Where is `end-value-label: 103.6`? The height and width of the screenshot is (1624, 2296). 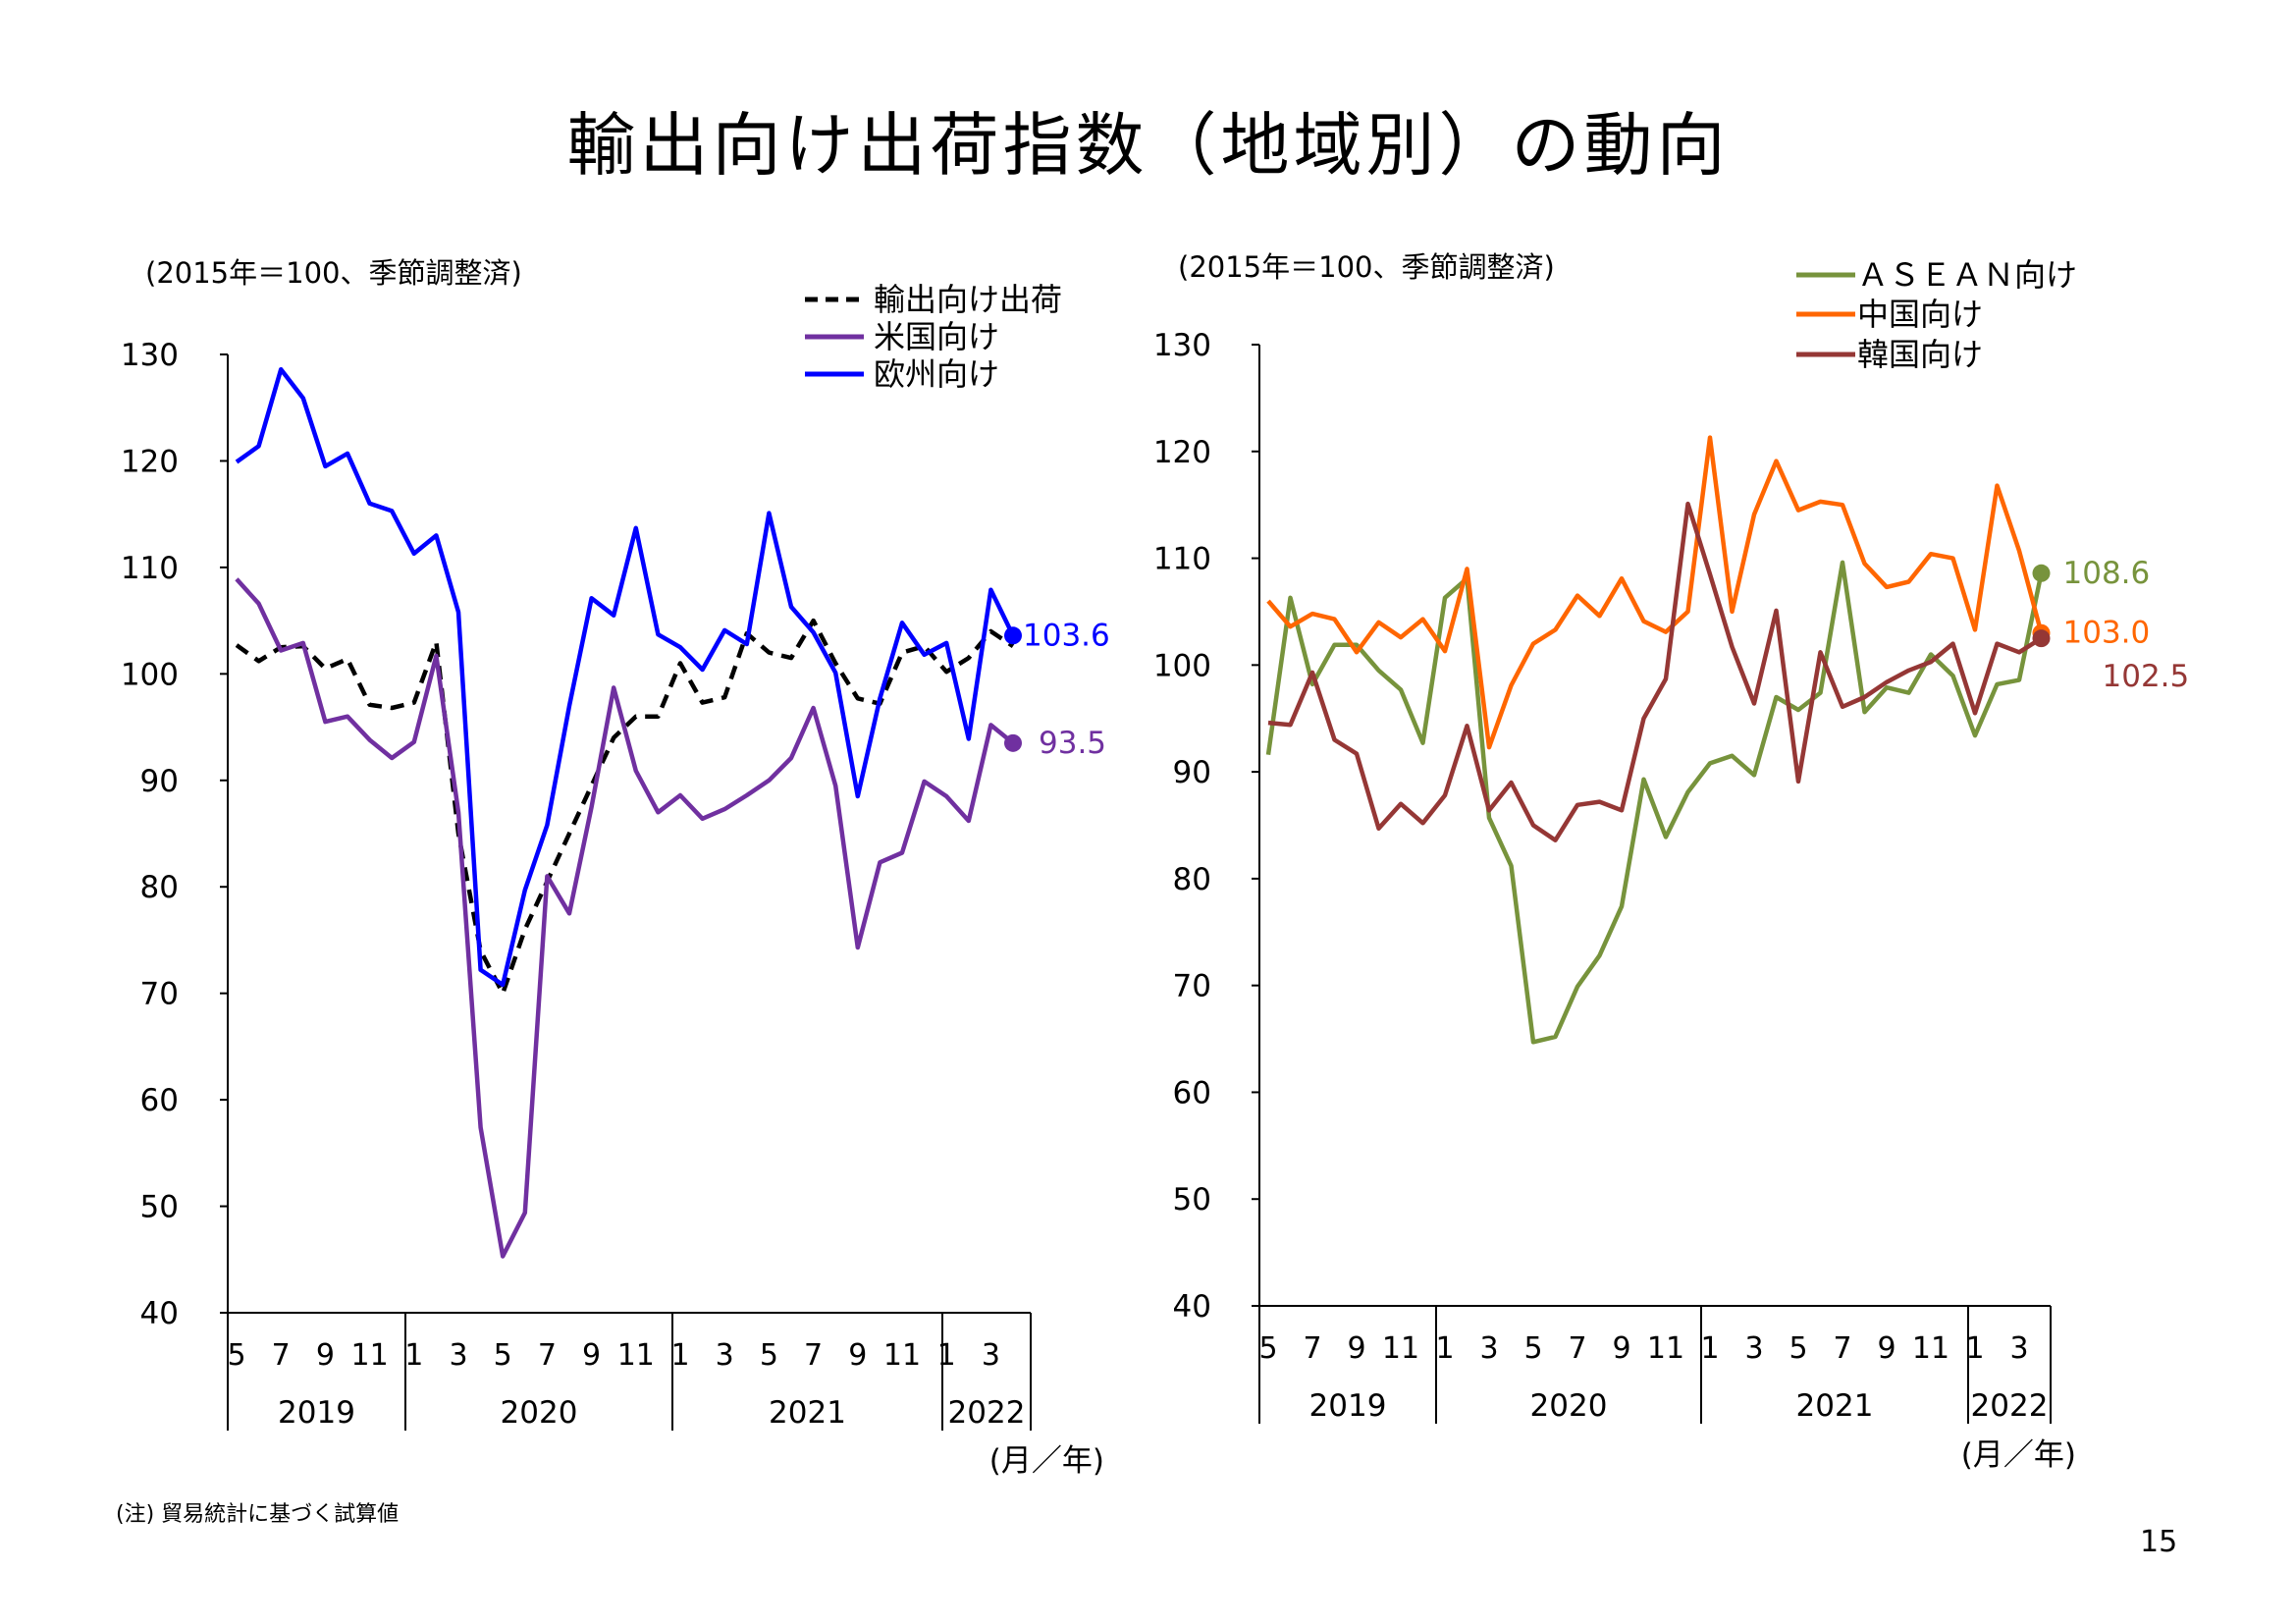 end-value-label: 103.6 is located at coordinates (1067, 635).